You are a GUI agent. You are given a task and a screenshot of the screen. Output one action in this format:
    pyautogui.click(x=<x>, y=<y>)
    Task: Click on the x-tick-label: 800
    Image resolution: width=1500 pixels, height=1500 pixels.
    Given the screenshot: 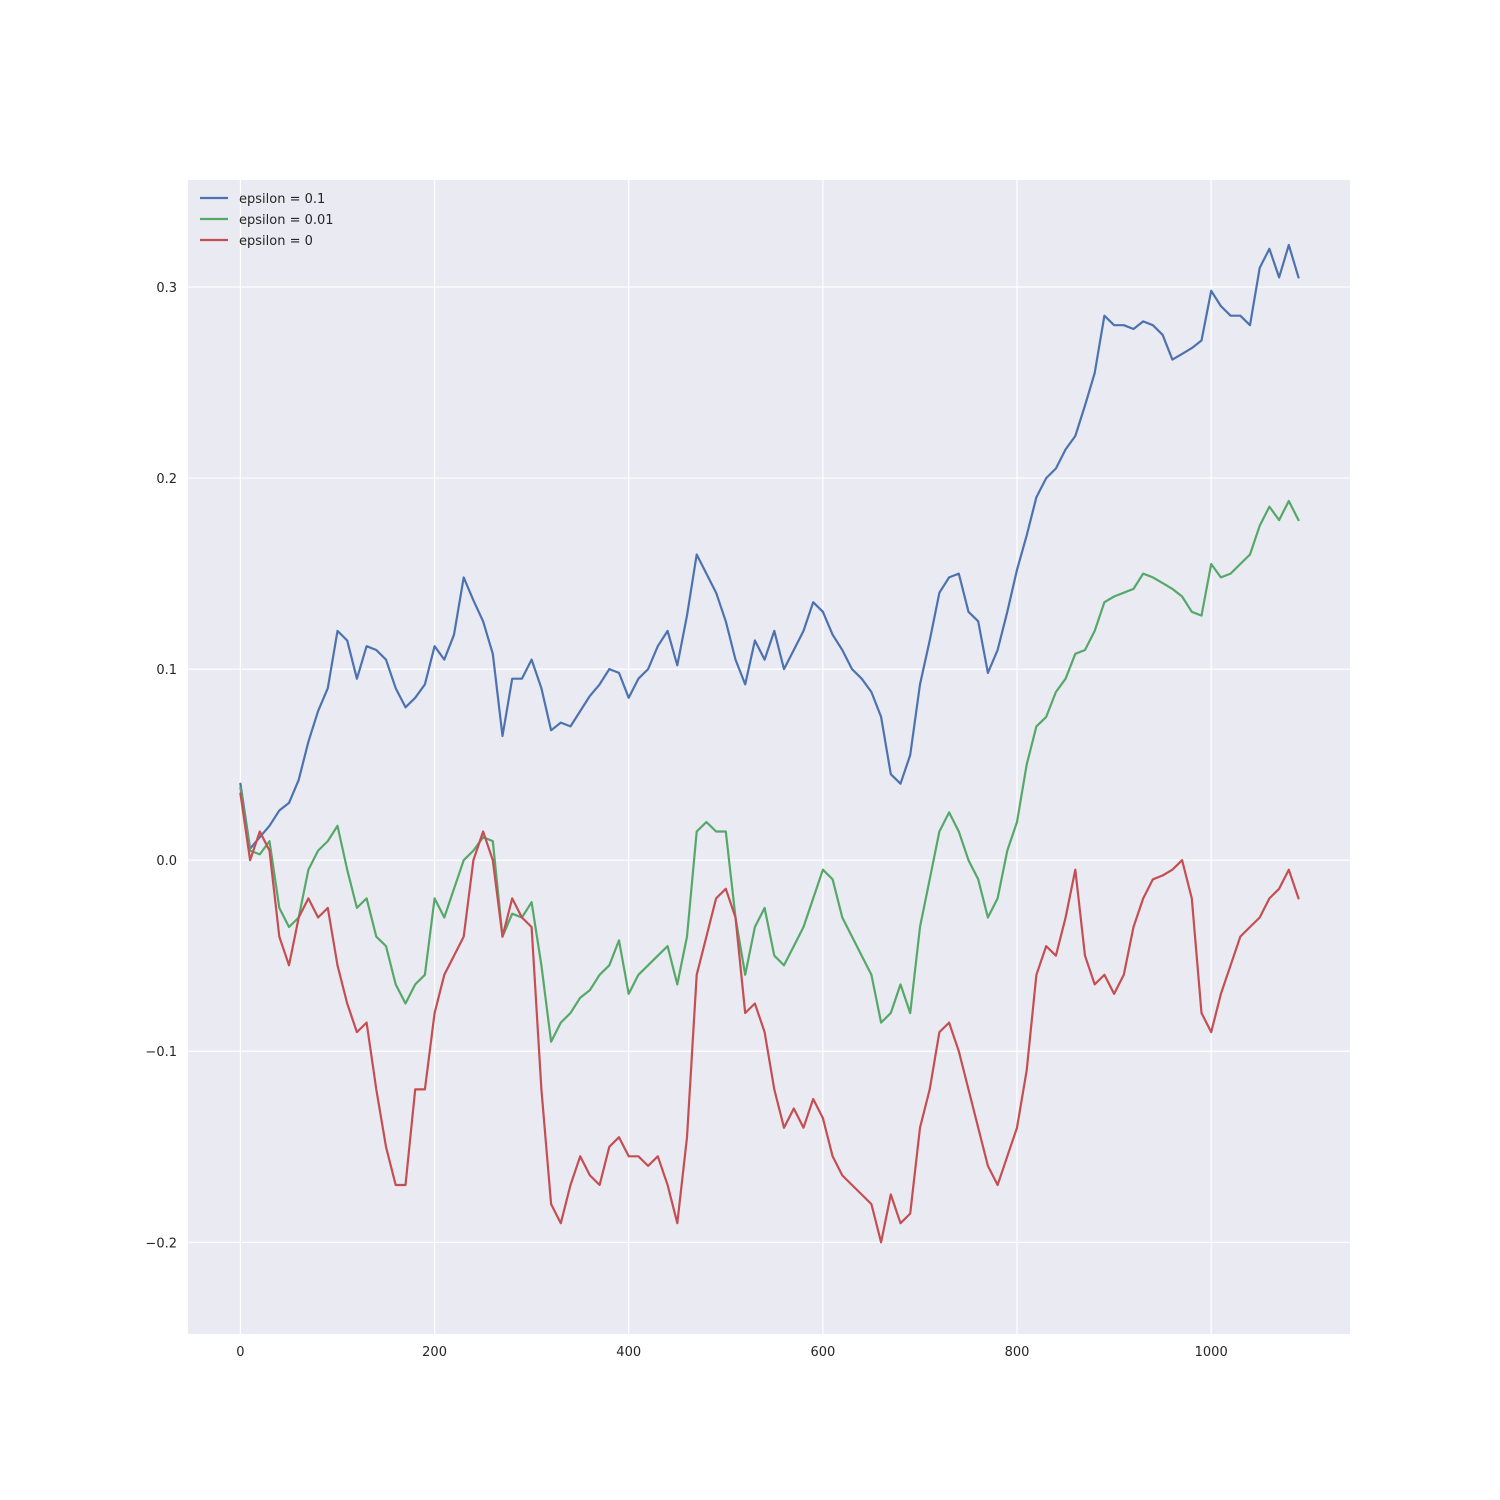 What is the action you would take?
    pyautogui.click(x=1017, y=1352)
    